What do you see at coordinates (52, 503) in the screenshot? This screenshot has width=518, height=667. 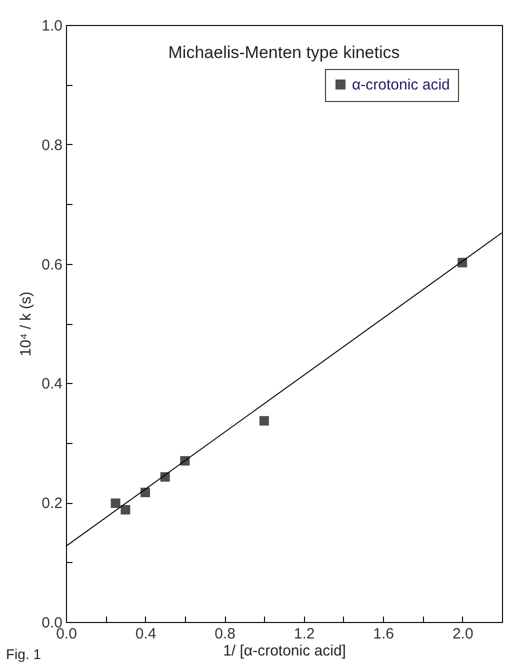 I see `y-tick-label: 0.2` at bounding box center [52, 503].